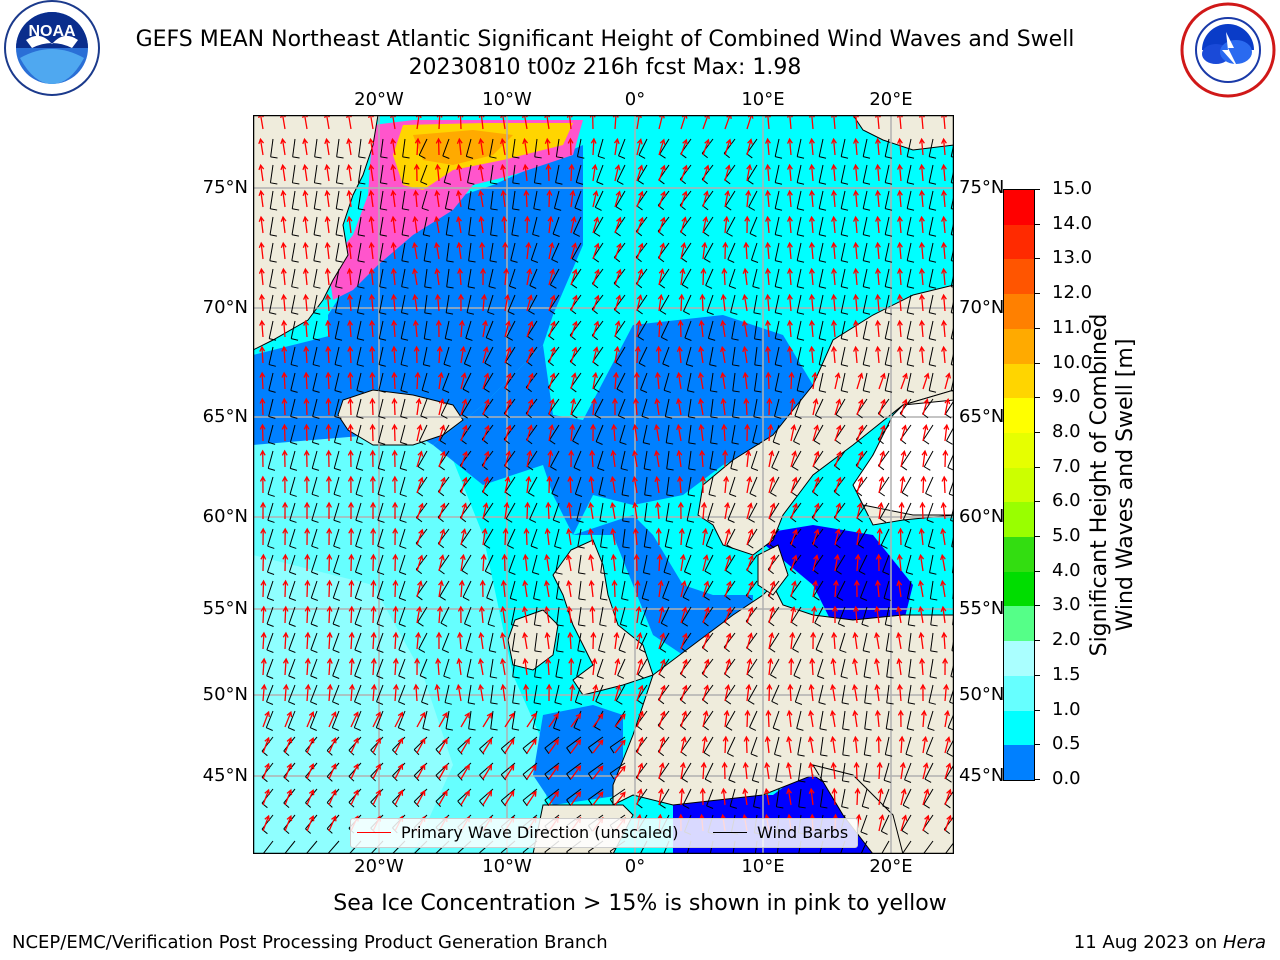 Image resolution: width=1280 pixels, height=960 pixels. What do you see at coordinates (1066, 431) in the screenshot?
I see `colorbar-tick-label: 8.0` at bounding box center [1066, 431].